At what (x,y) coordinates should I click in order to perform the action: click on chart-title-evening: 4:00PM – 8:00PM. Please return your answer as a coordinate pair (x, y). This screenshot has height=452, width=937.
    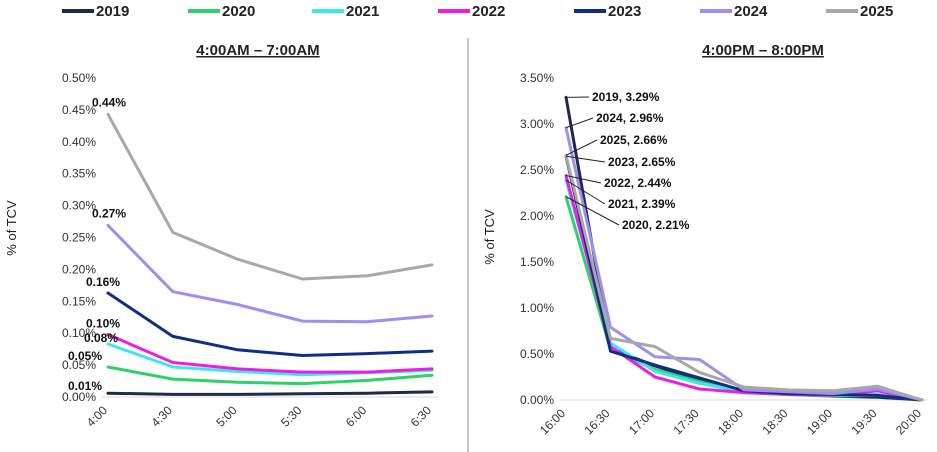
    Looking at the image, I should click on (763, 50).